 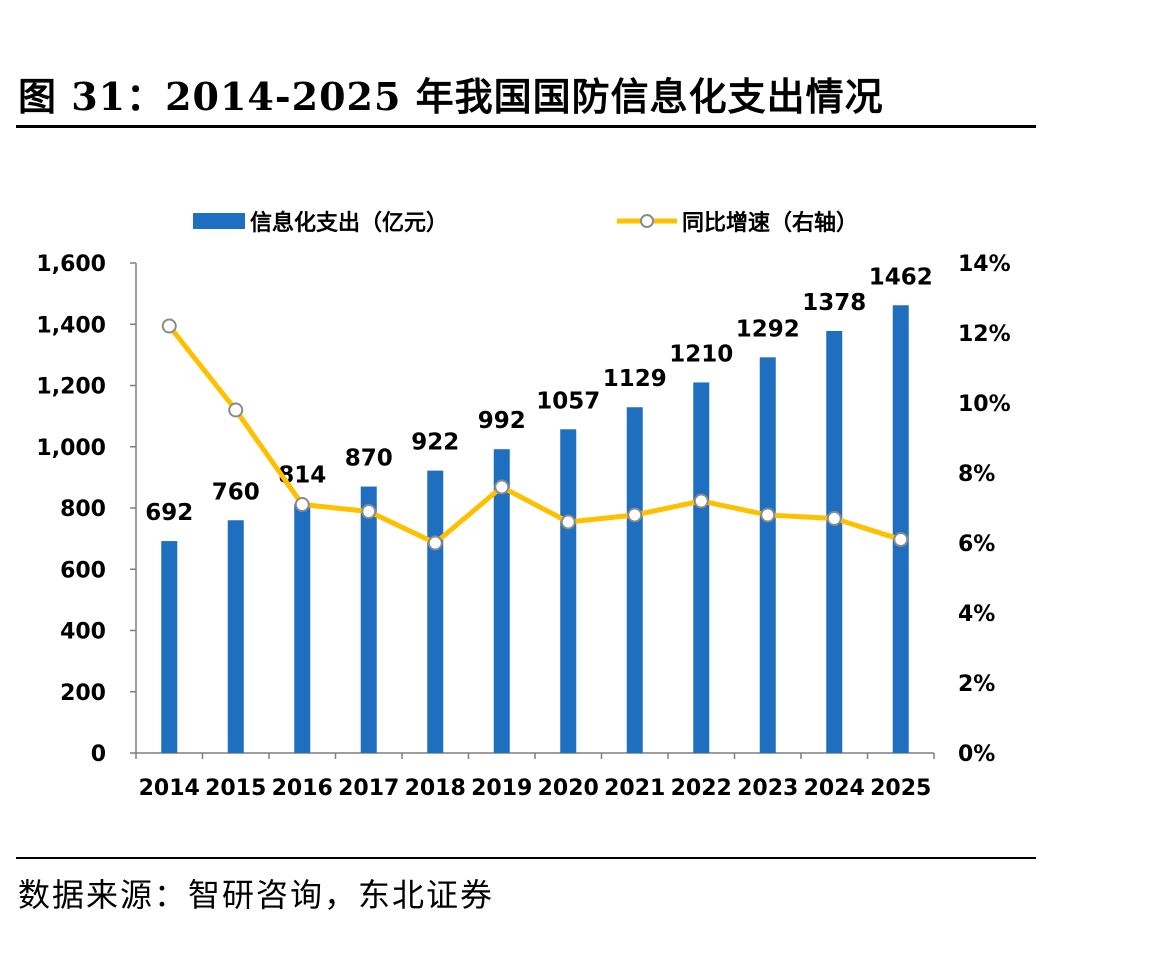 What do you see at coordinates (701, 788) in the screenshot?
I see `x-tick-label: 2022` at bounding box center [701, 788].